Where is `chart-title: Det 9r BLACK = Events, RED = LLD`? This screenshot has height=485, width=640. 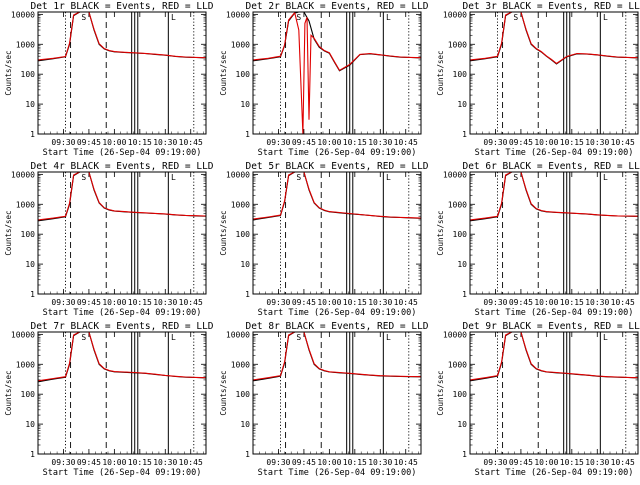 chart-title: Det 9r BLACK = Events, RED = LLD is located at coordinates (551, 326).